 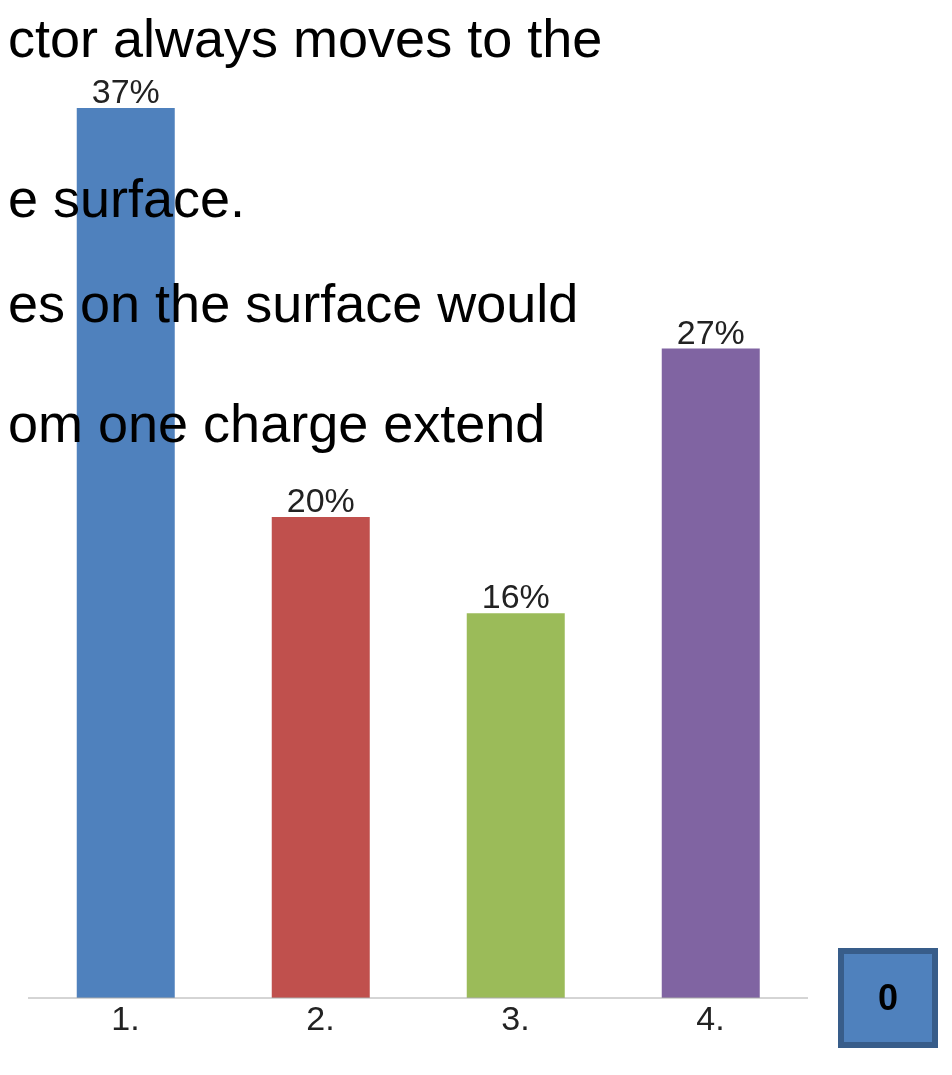 I want to click on x-tick-label: 3., so click(x=515, y=1018).